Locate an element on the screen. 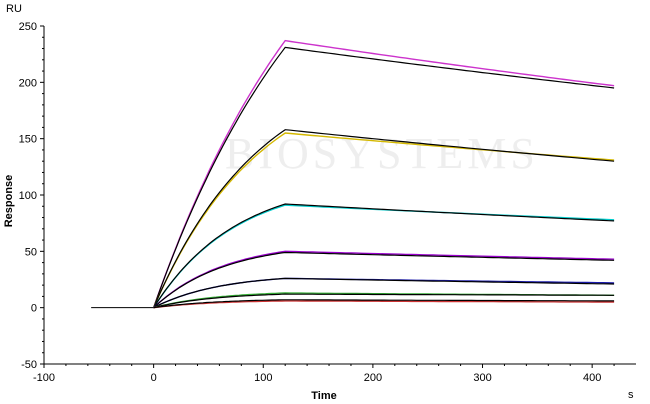  y-ticks: -50 0 50 100 150 200 250 is located at coordinates (31, 196).